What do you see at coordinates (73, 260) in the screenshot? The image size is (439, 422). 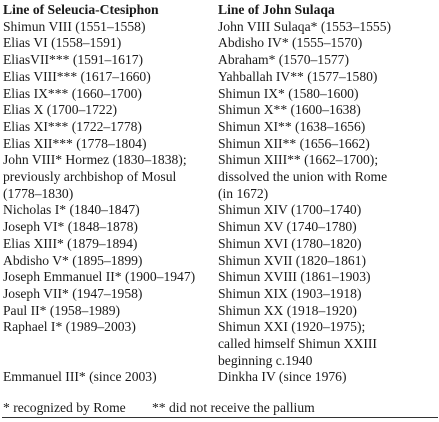 I see `list-line: Abdisho V* (1895–1899)` at bounding box center [73, 260].